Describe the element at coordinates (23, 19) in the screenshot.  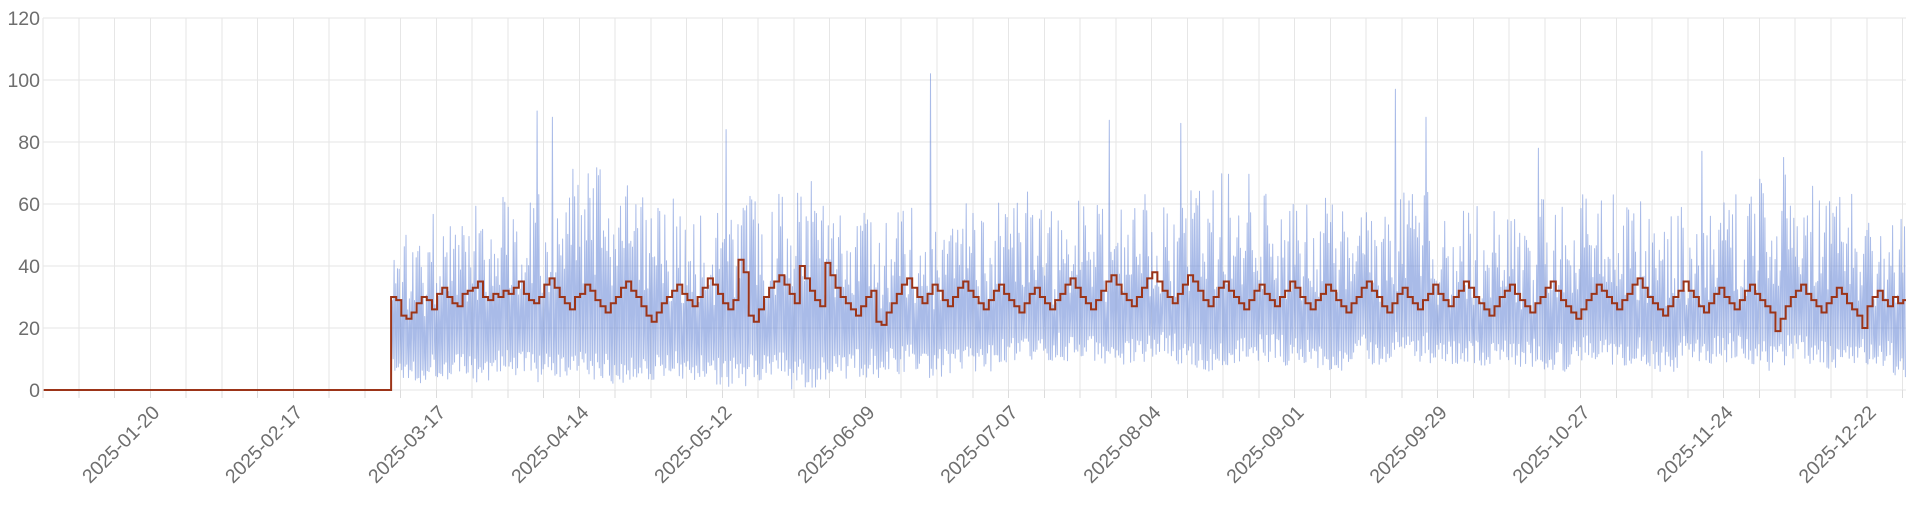
I see `y-axis-label: 120` at that location.